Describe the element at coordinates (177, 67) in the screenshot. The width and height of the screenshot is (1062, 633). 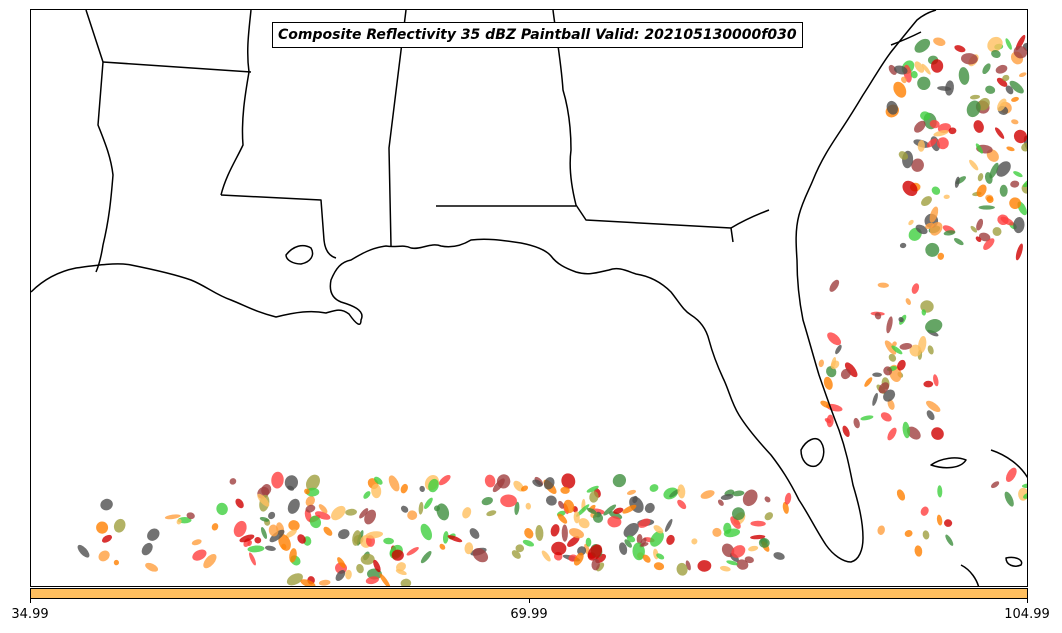
I see `state-border-ar-la` at that location.